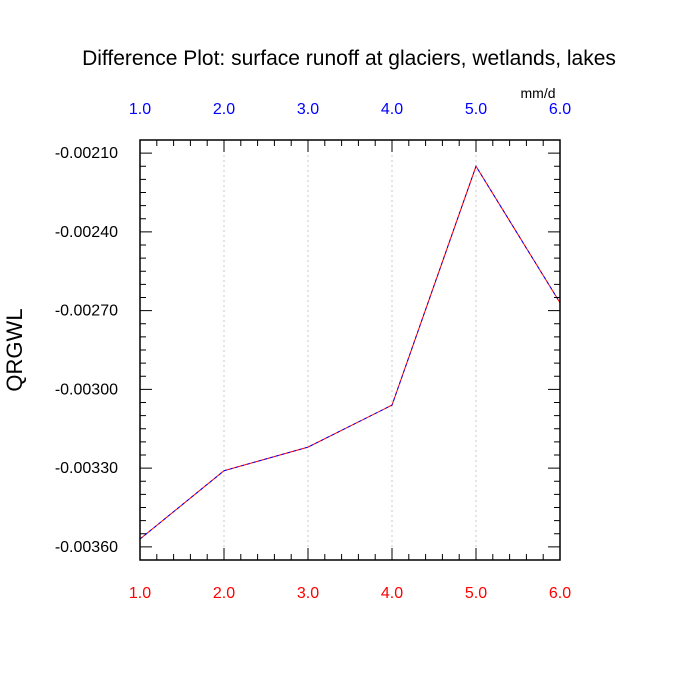 This screenshot has width=700, height=700. Describe the element at coordinates (86, 311) in the screenshot. I see `y-tick-label: -0.00270` at that location.